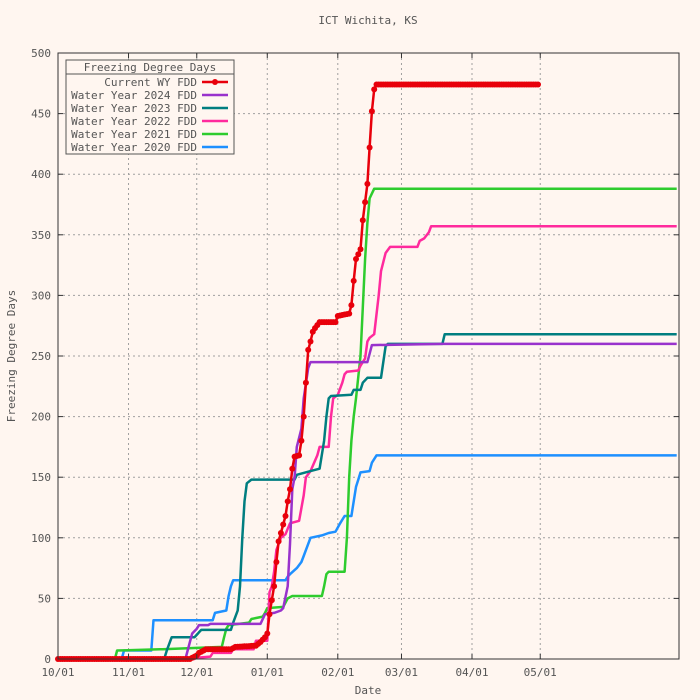 This screenshot has width=700, height=700. What do you see at coordinates (41, 417) in the screenshot?
I see `y-tick-label: 200` at bounding box center [41, 417].